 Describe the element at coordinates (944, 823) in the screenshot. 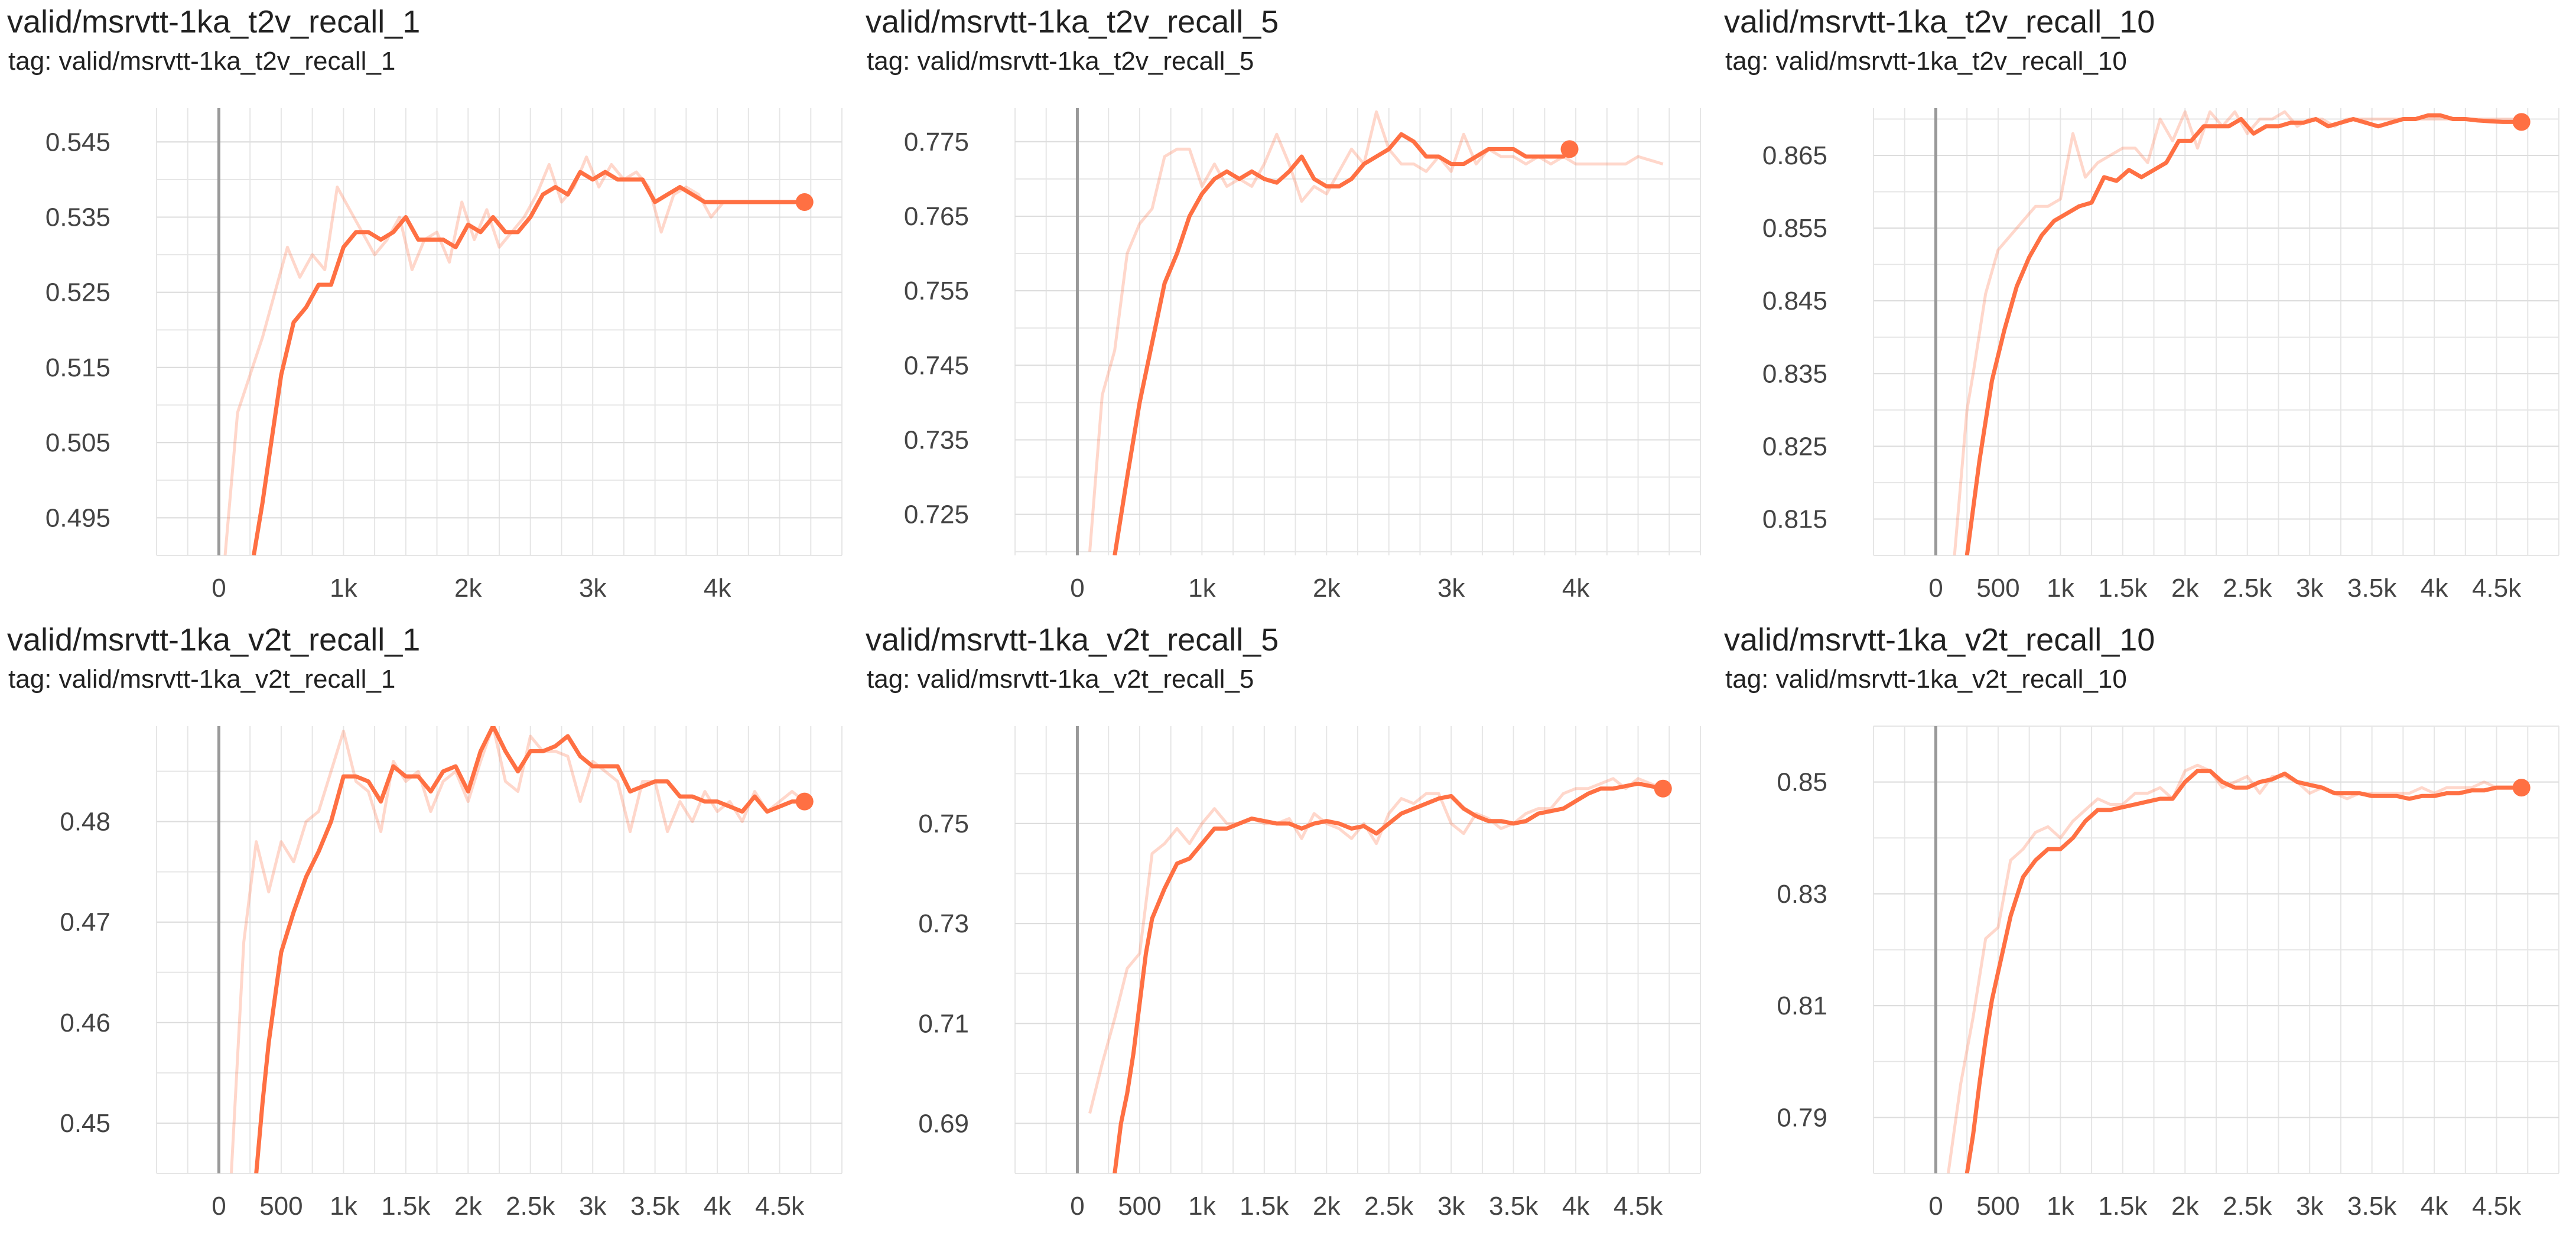

I see `y-tick-label: 0.75` at that location.